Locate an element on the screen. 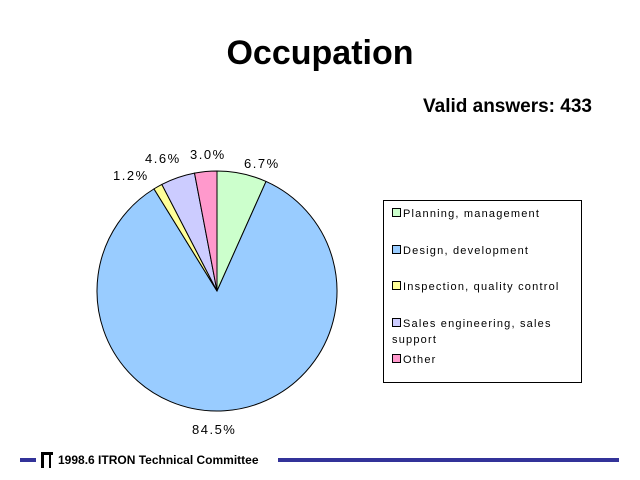 This screenshot has width=640, height=480. slice-other is located at coordinates (205, 231).